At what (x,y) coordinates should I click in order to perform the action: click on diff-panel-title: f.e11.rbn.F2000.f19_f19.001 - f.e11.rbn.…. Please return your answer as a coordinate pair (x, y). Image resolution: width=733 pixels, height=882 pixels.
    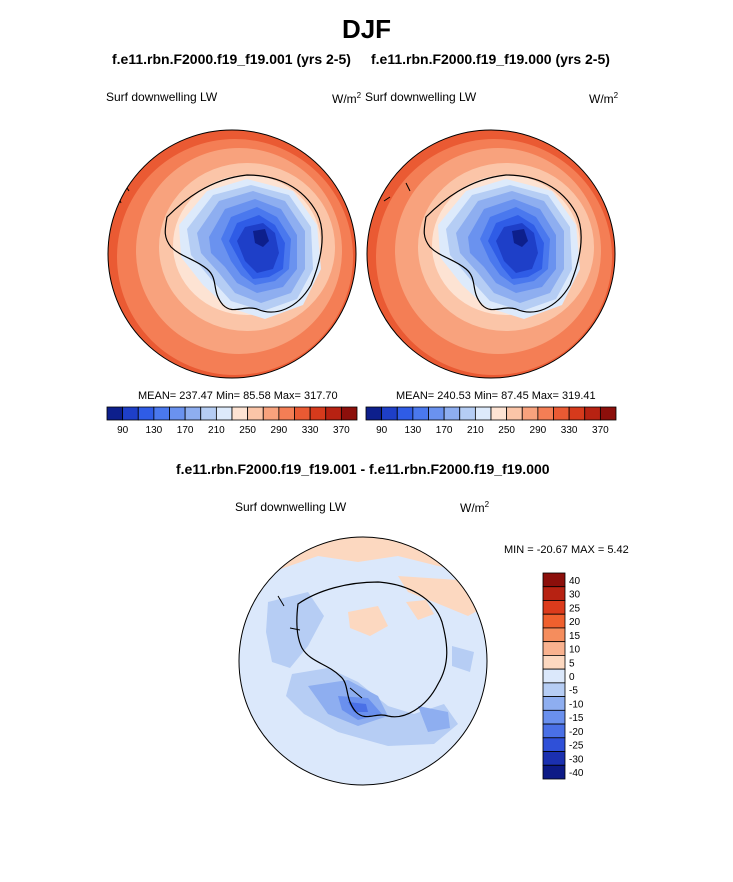
    Looking at the image, I should click on (363, 469).